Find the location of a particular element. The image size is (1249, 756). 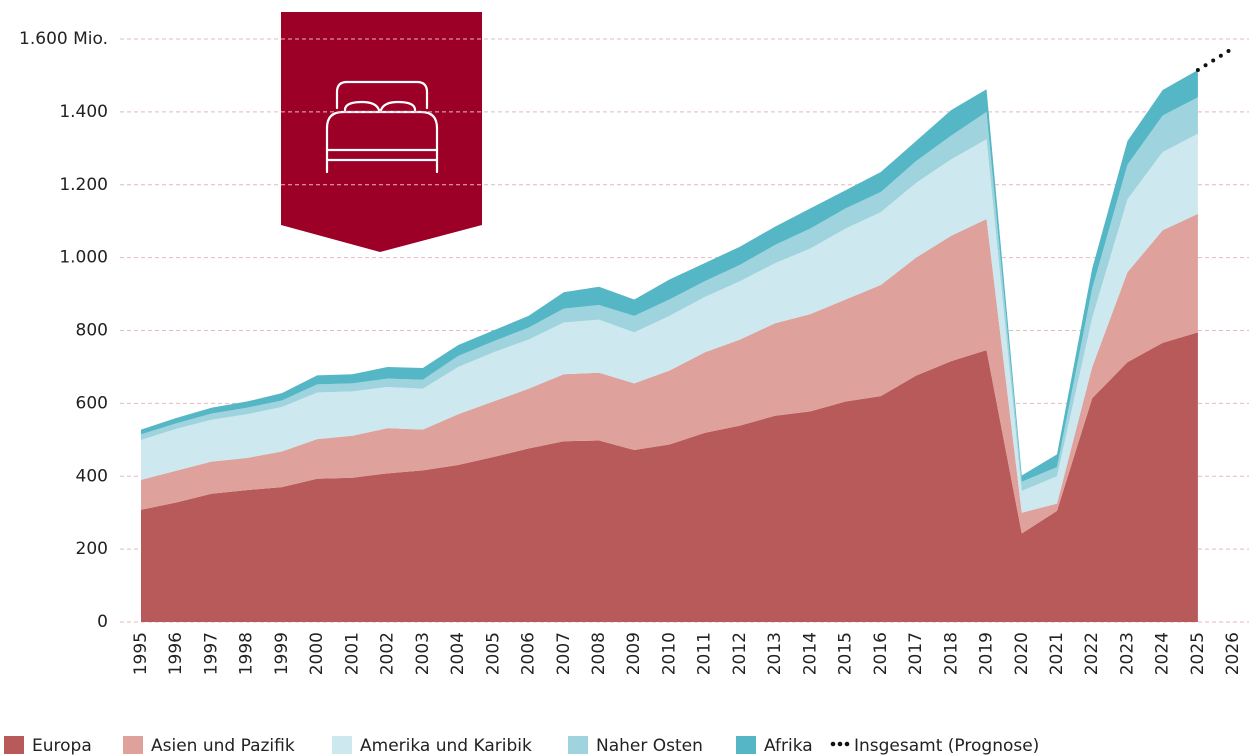

y-tick-label: 200 is located at coordinates (92, 549).